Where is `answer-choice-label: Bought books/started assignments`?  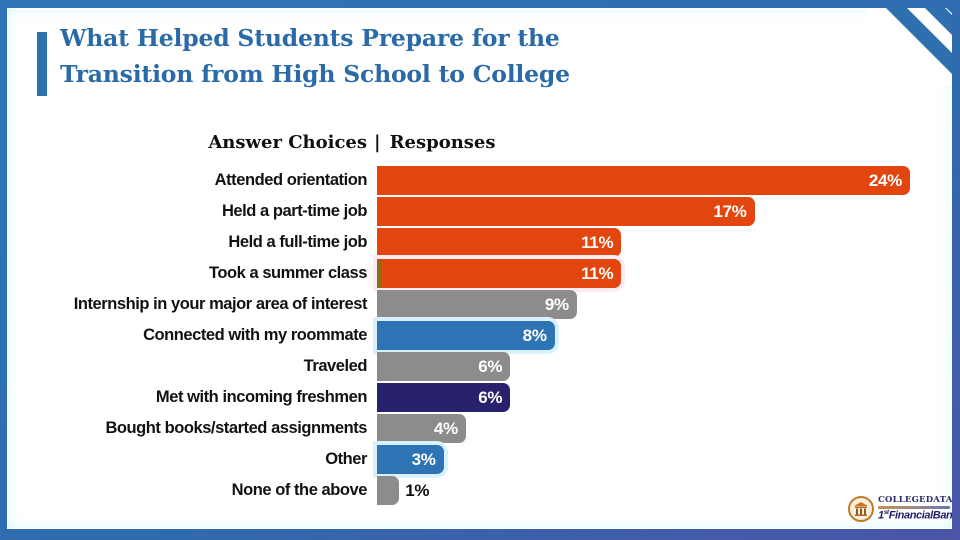 answer-choice-label: Bought books/started assignments is located at coordinates (236, 428).